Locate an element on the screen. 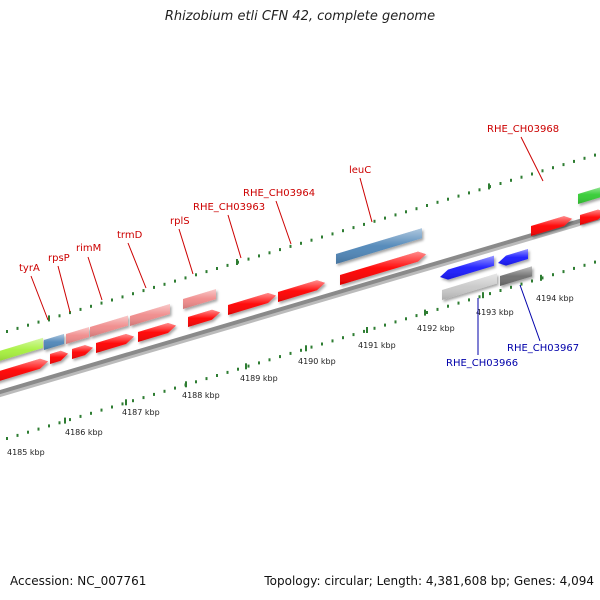  gene-label: rpsP is located at coordinates (59, 258).